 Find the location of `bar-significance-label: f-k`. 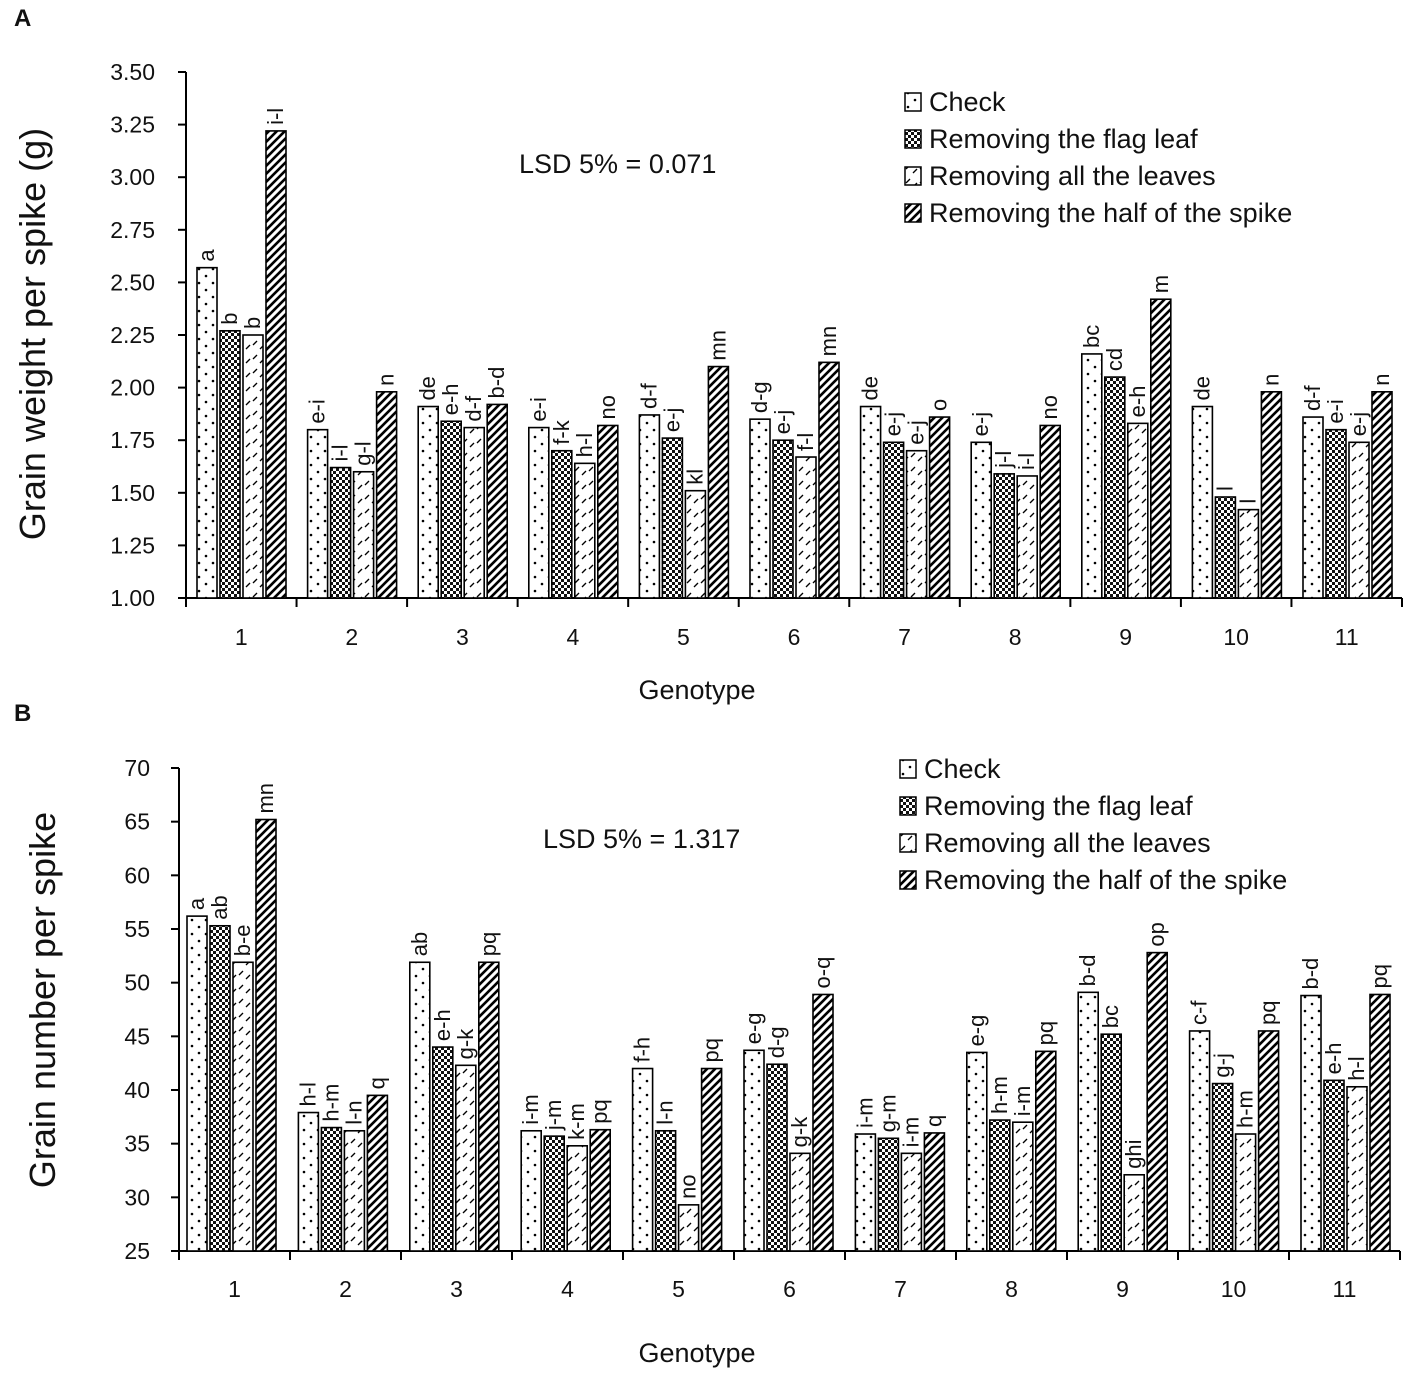

bar-significance-label: f-k is located at coordinates (561, 431).